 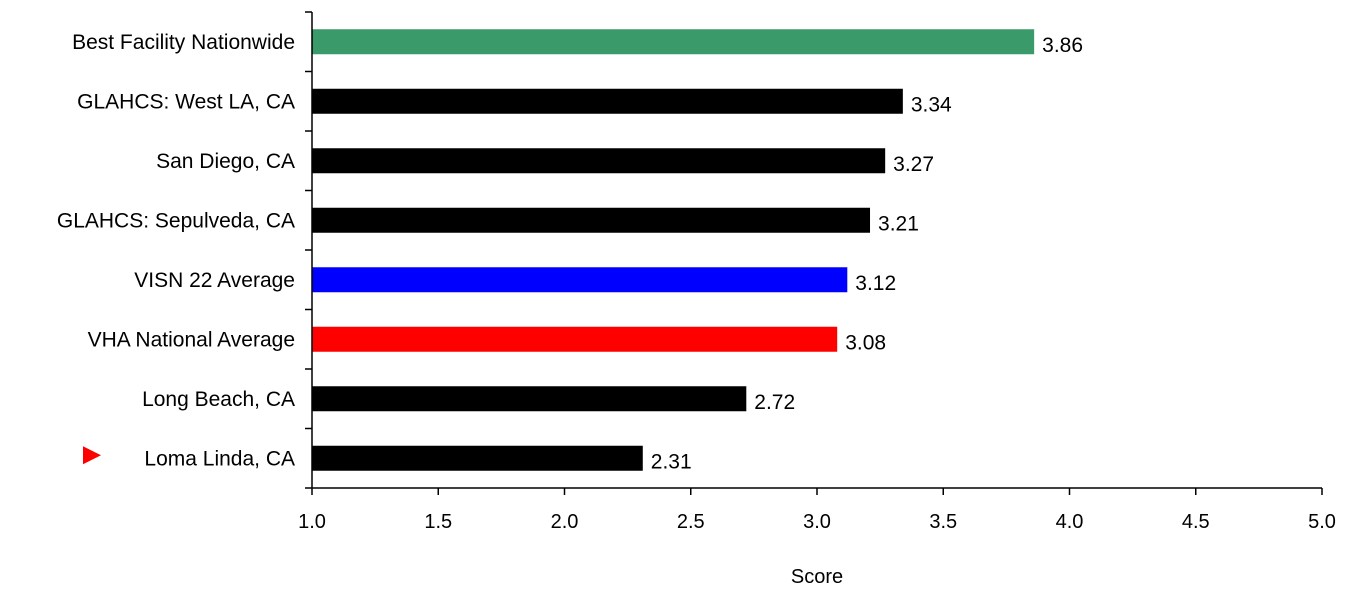 What do you see at coordinates (191, 339) in the screenshot?
I see `category-label: VHA National Average` at bounding box center [191, 339].